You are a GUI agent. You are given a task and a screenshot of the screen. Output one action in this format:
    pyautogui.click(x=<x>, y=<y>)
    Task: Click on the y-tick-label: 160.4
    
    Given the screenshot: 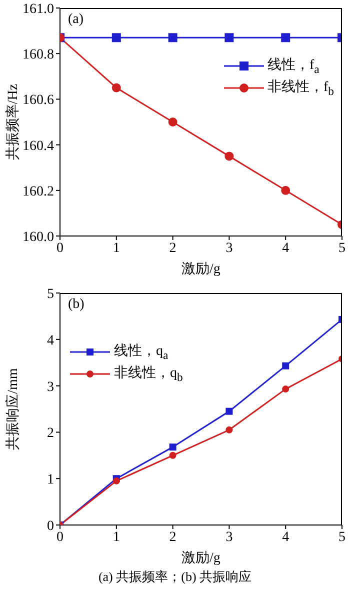 What is the action you would take?
    pyautogui.click(x=38, y=146)
    